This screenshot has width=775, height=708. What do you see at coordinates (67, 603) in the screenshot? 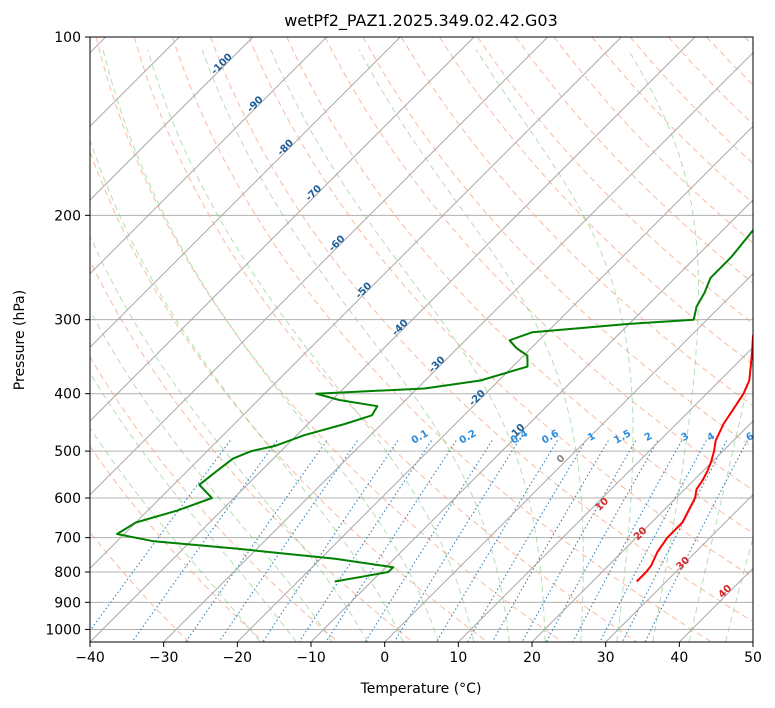
I see `y-tick-label: 900` at bounding box center [67, 603].